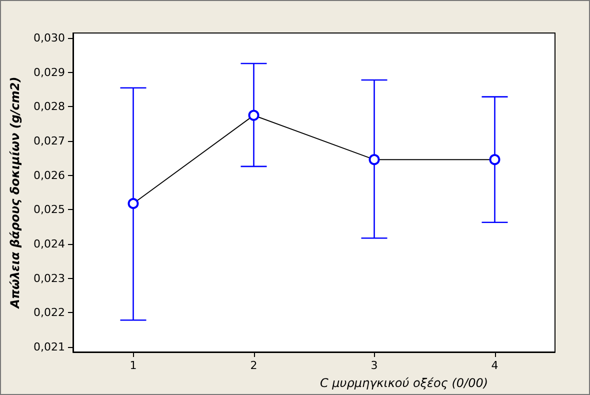  What do you see at coordinates (49, 38) in the screenshot?
I see `y-tick-label: 0,030` at bounding box center [49, 38].